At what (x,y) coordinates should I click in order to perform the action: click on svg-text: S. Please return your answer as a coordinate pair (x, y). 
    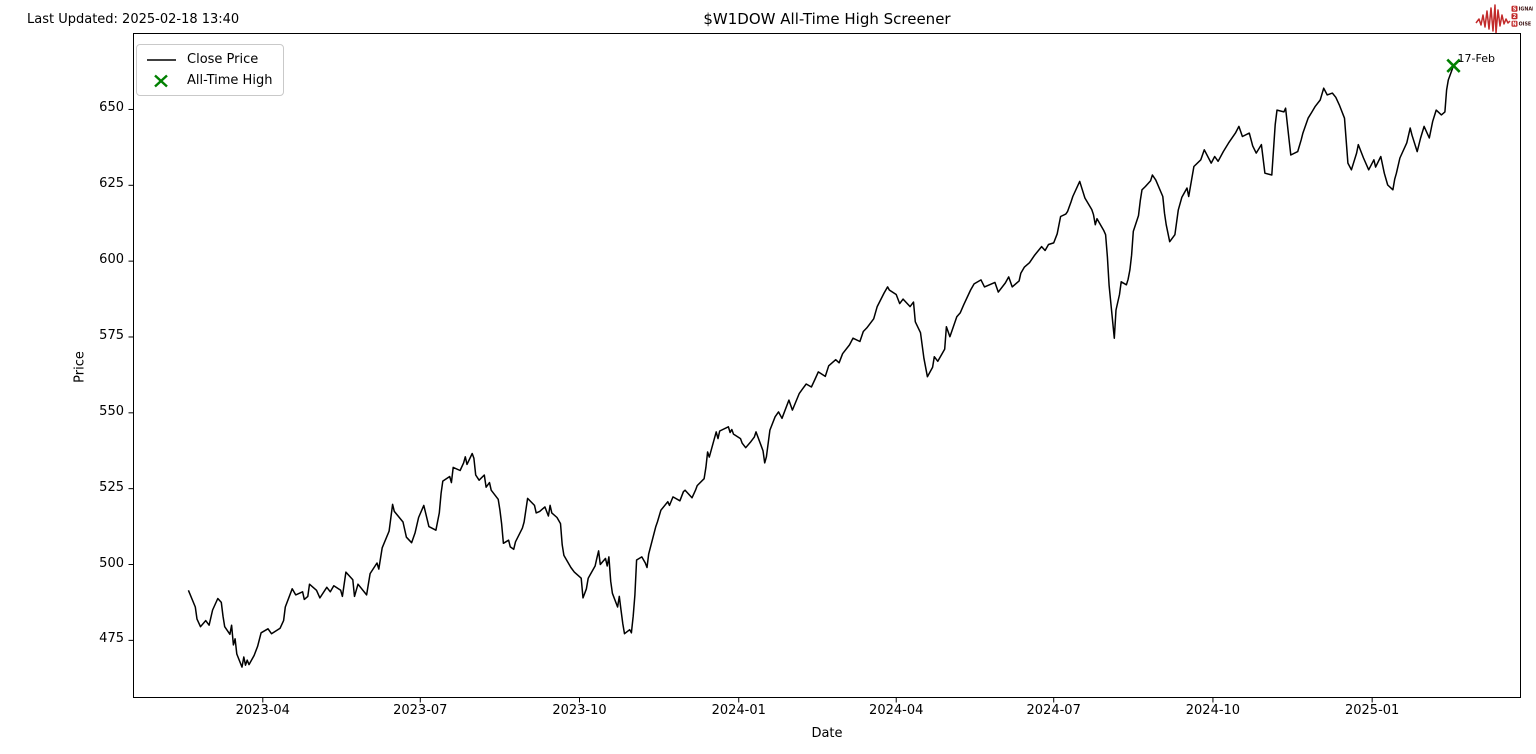
    Looking at the image, I should click on (1515, 10).